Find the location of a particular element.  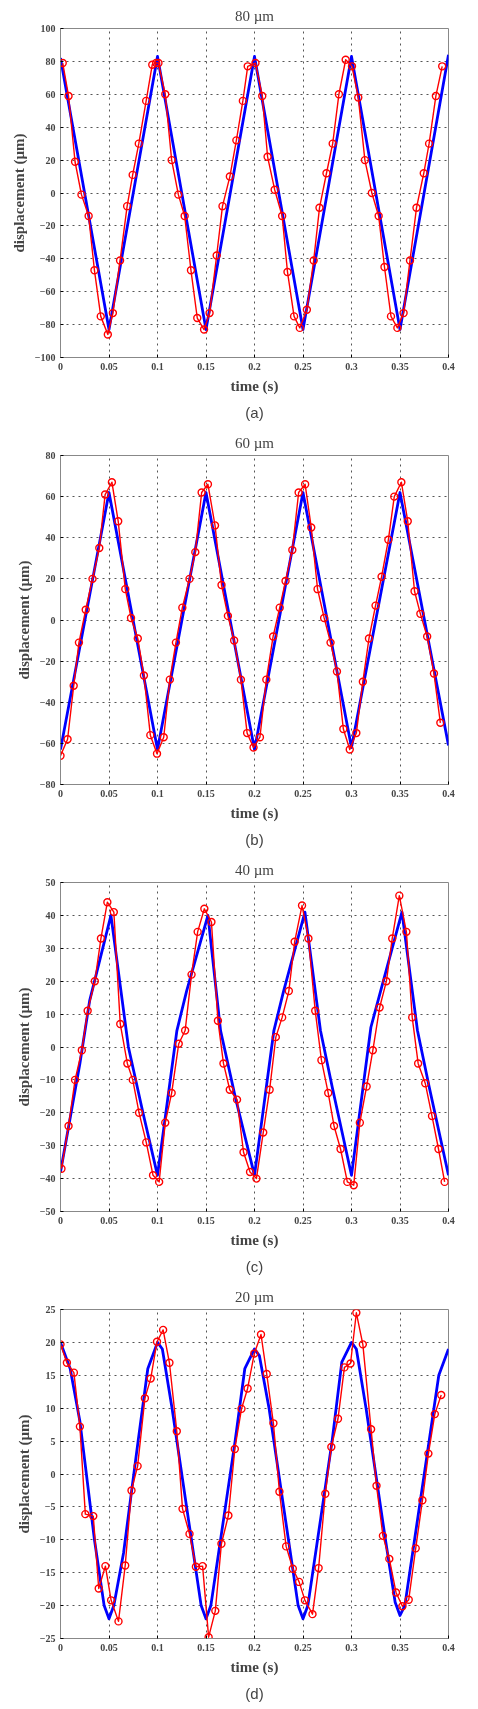

y-tick-label: 10 is located at coordinates (50, 1014).